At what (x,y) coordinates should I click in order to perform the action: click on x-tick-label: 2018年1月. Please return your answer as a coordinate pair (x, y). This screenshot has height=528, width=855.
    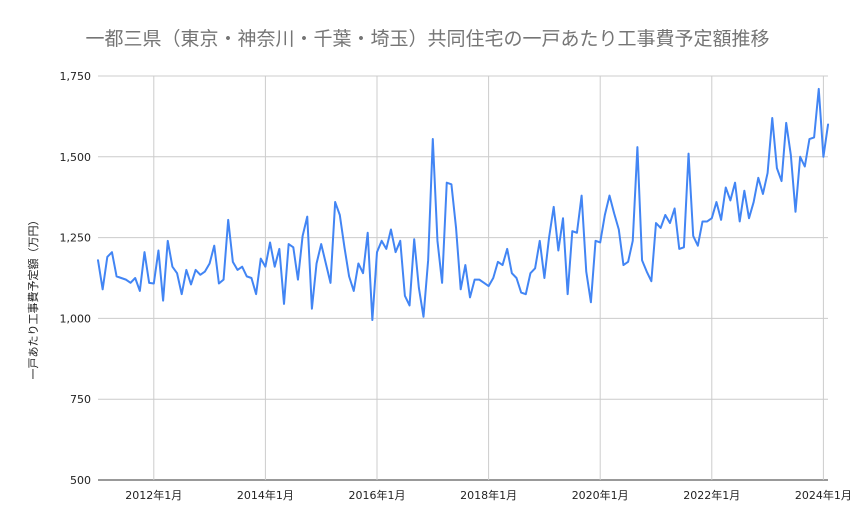
    Looking at the image, I should click on (488, 495).